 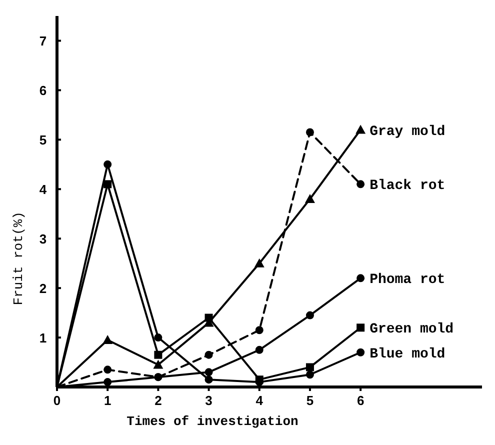 What do you see at coordinates (260, 400) in the screenshot?
I see `x-tick-label: 4` at bounding box center [260, 400].